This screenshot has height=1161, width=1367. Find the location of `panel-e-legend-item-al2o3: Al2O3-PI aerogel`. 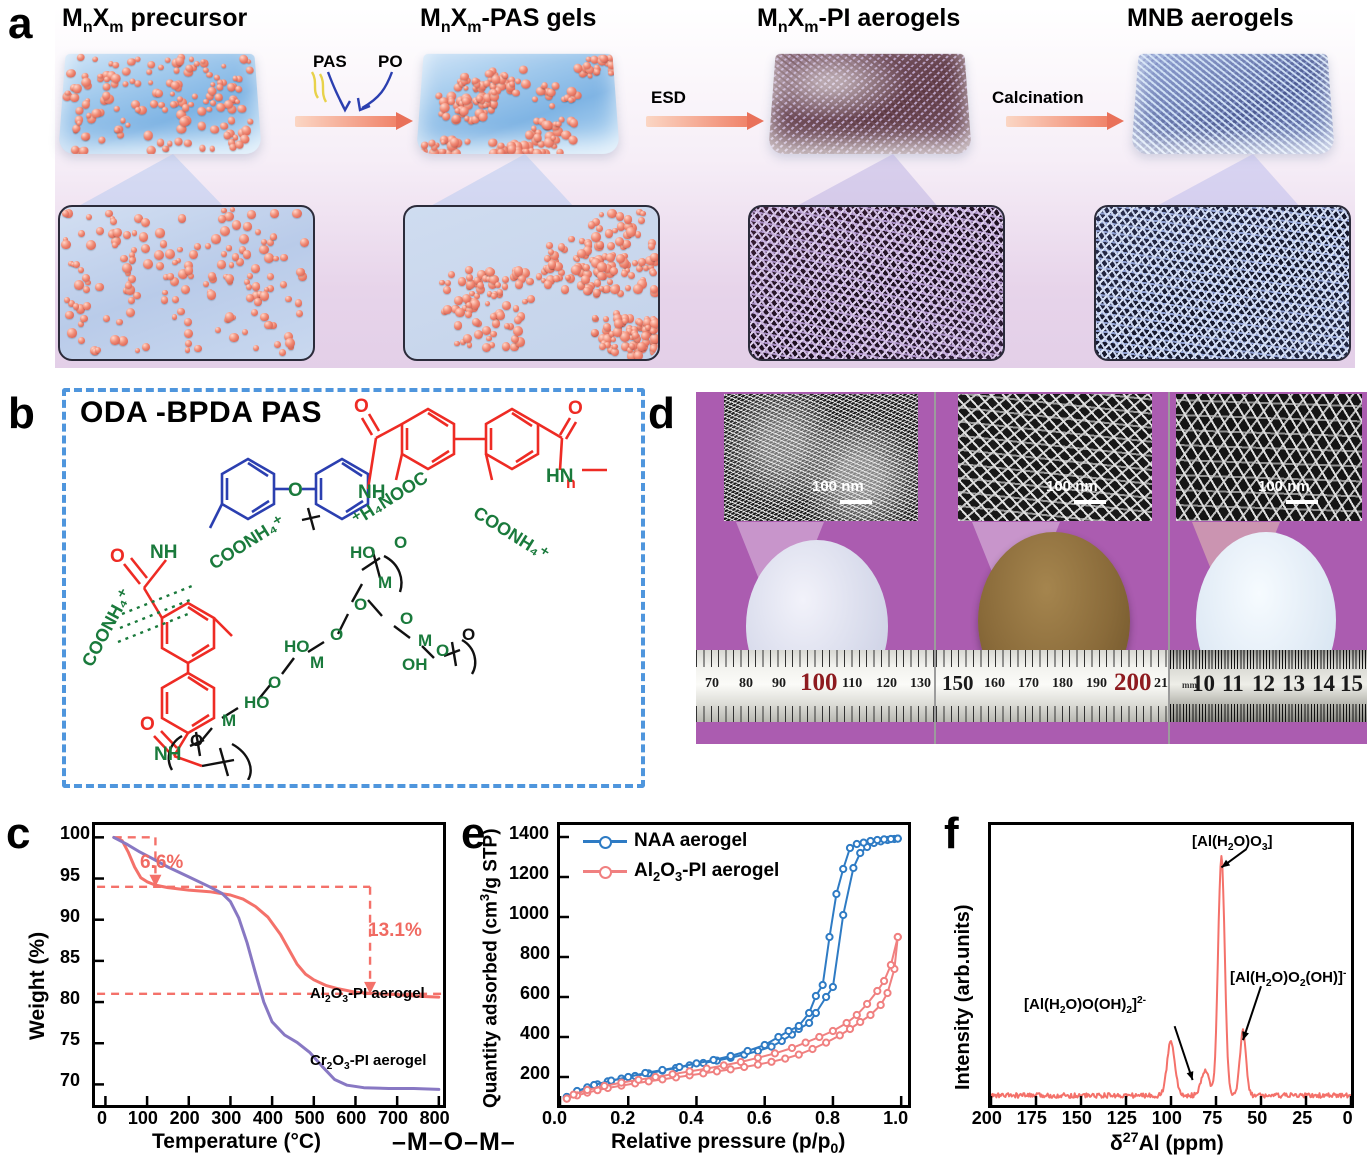

panel-e-legend-item-al2o3: Al2O3-PI aerogel is located at coordinates (681, 872).